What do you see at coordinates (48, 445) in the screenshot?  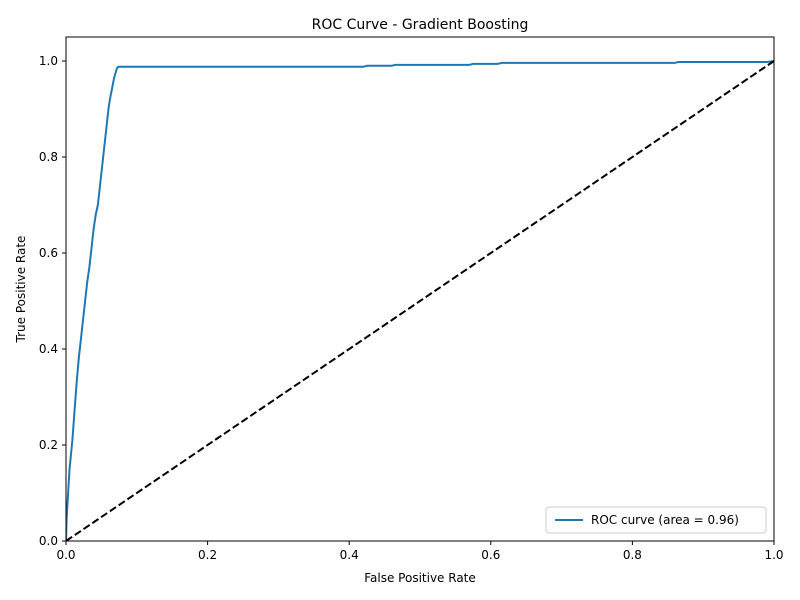 I see `y-tick-label: 0.2` at bounding box center [48, 445].